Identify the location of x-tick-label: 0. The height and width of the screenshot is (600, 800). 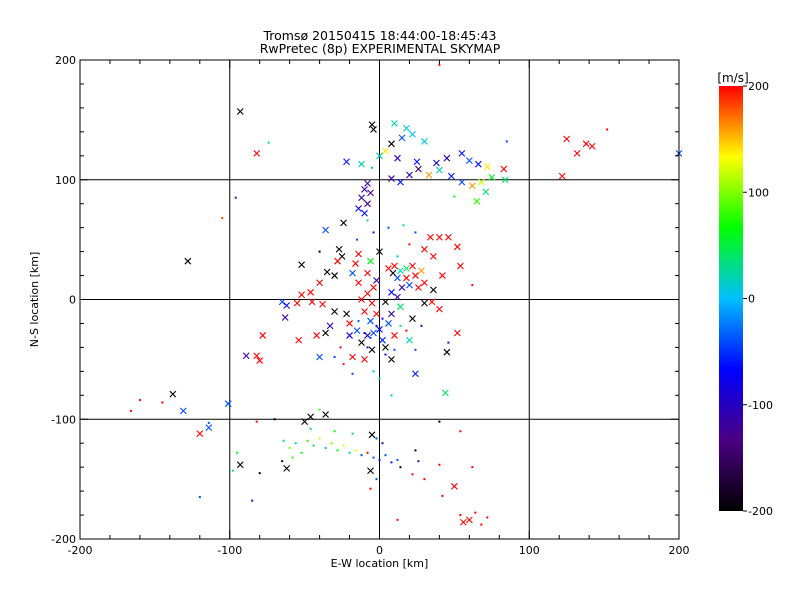
(379, 550).